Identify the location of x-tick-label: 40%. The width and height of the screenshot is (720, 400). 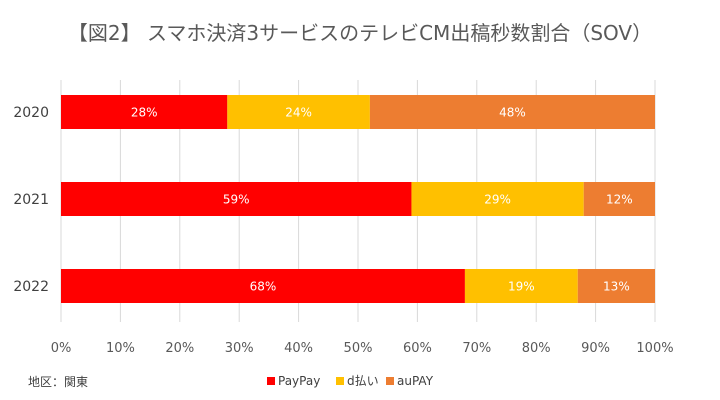
(298, 348).